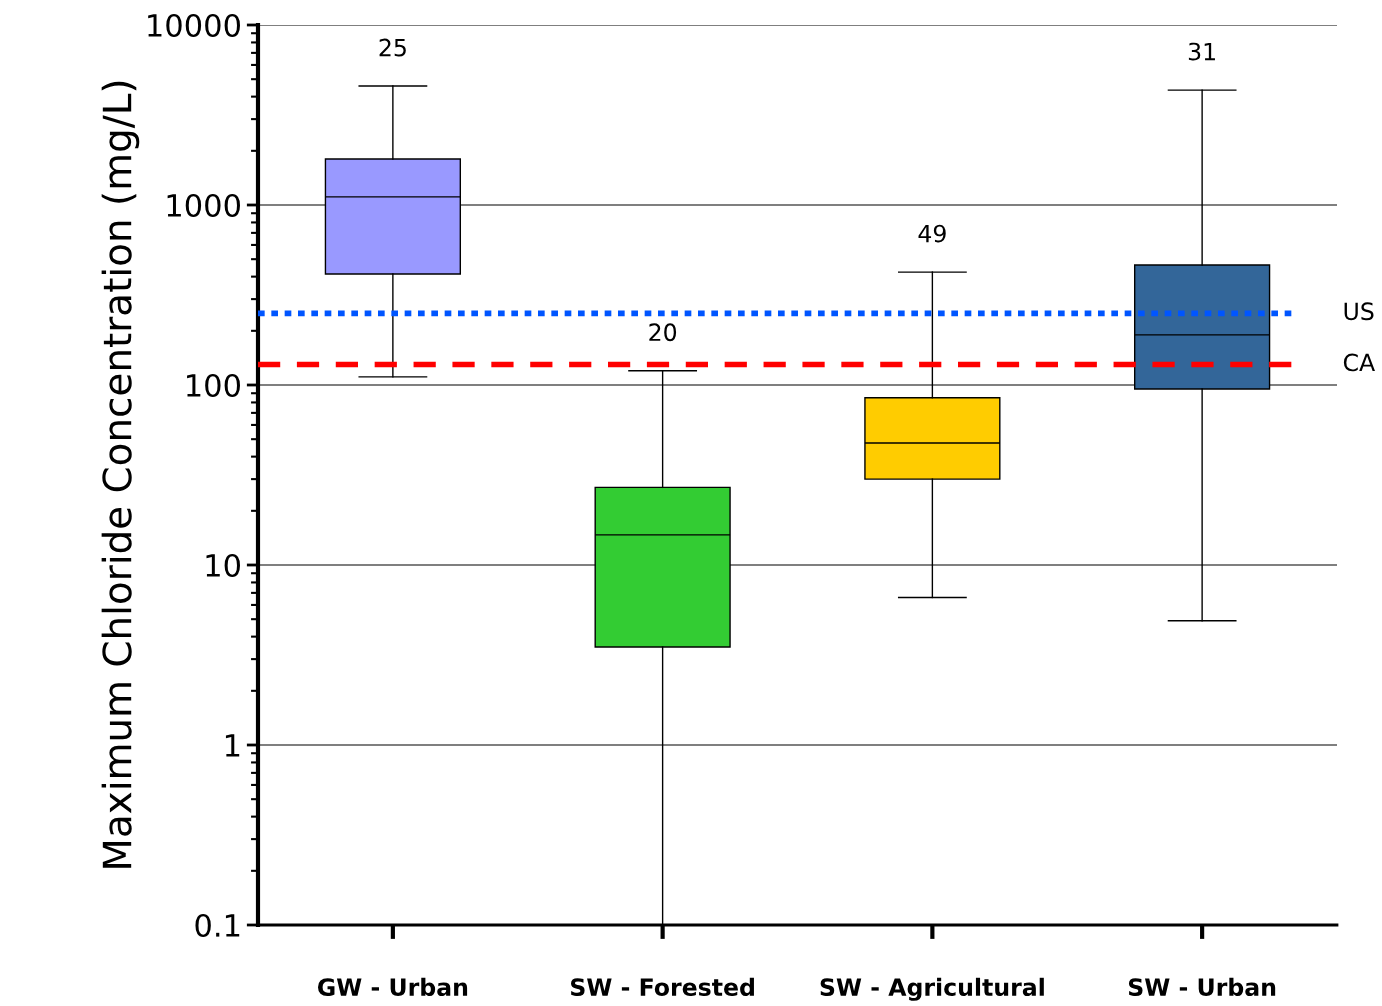 This screenshot has width=1382, height=1006. What do you see at coordinates (1202, 987) in the screenshot?
I see `x-tick-label: SW - Urban` at bounding box center [1202, 987].